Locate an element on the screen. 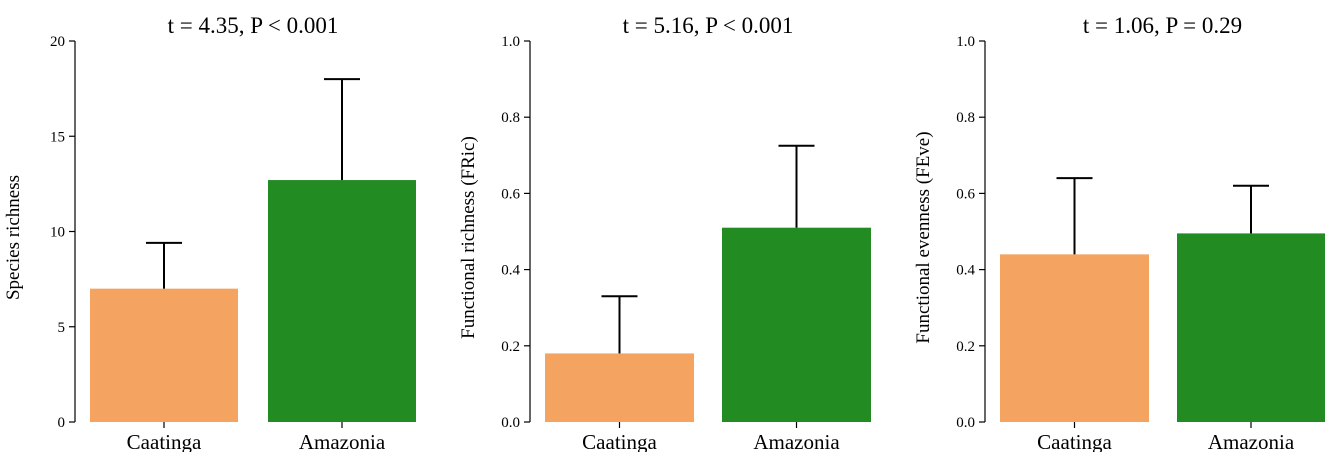 This screenshot has height=457, width=1325. y-axis-label: Species richness is located at coordinates (13, 237).